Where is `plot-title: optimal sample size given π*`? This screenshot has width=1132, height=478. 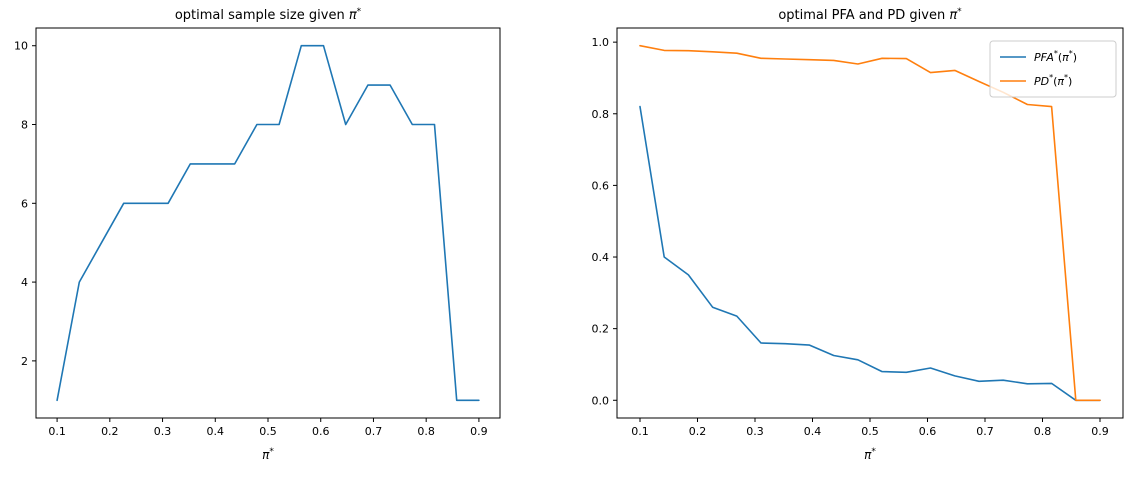 plot-title: optimal sample size given π* is located at coordinates (268, 15).